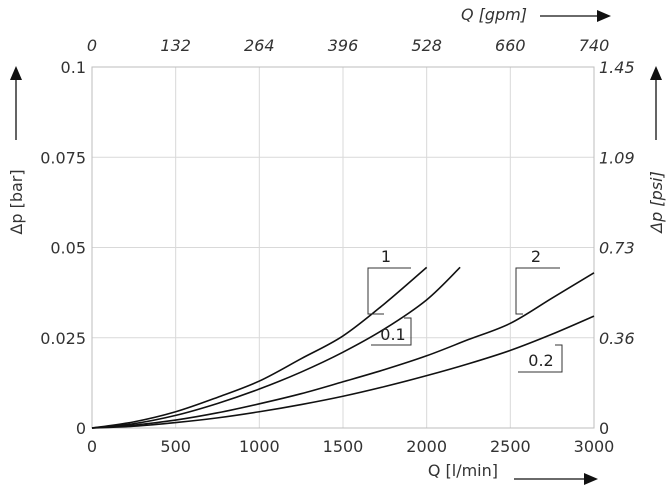 The width and height of the screenshot is (667, 489). Describe the element at coordinates (656, 103) in the screenshot. I see `y2-axis-arrow` at that location.